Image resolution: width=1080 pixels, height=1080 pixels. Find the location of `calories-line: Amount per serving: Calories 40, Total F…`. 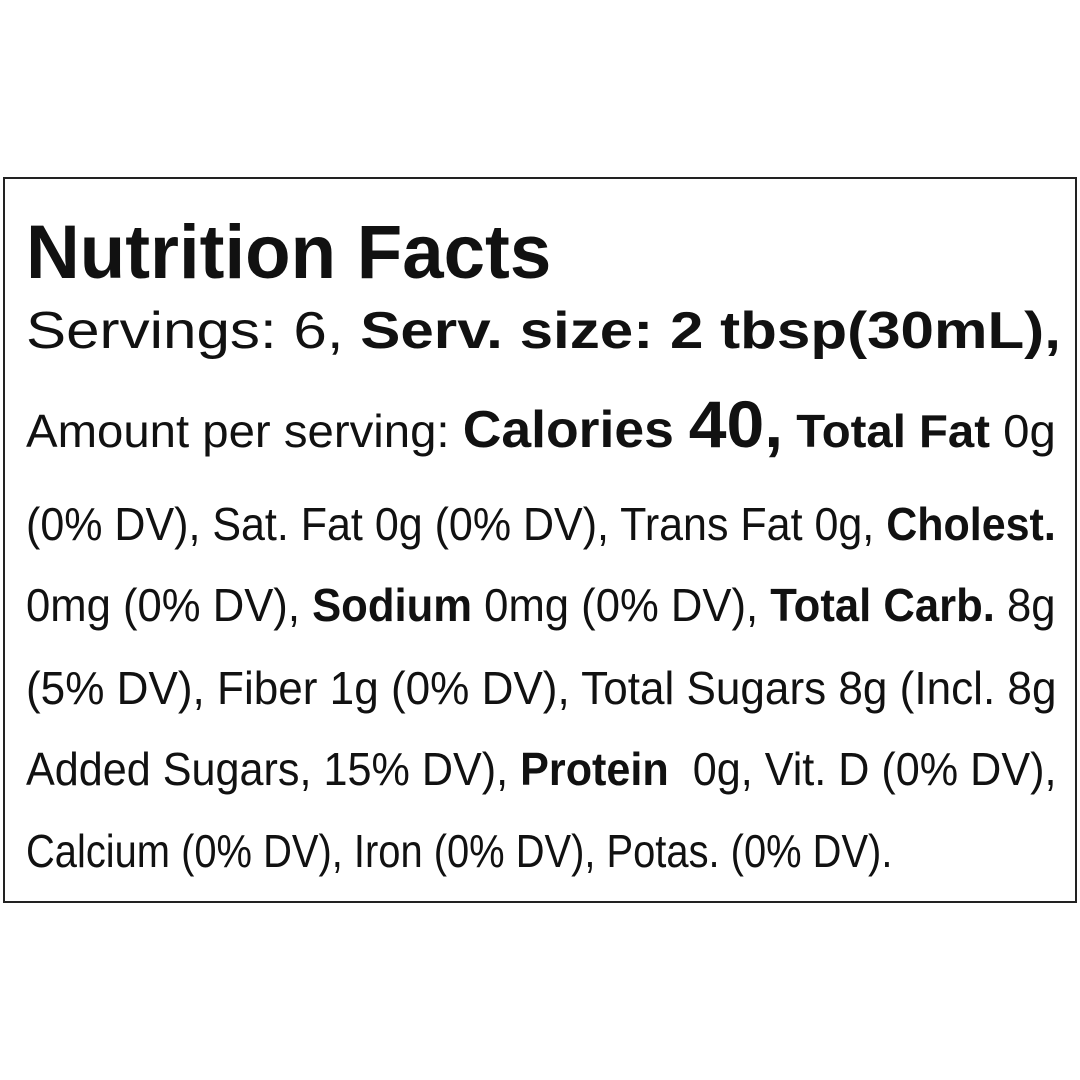

calories-line: Amount per serving: Calories 40, Total F… is located at coordinates (541, 424).